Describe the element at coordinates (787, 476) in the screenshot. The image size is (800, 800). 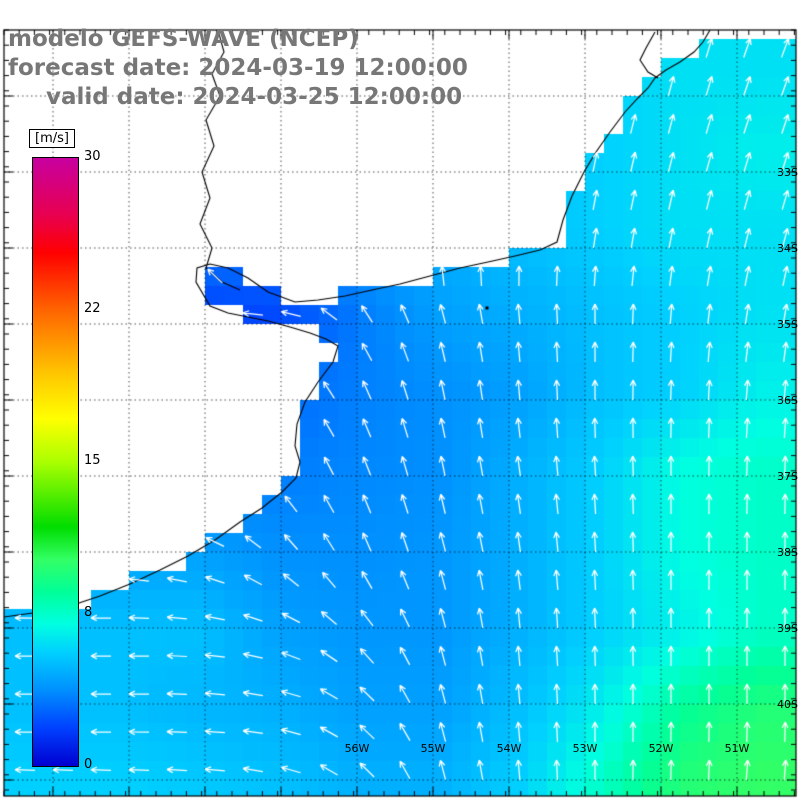
I see `latitude-label: 37S` at that location.